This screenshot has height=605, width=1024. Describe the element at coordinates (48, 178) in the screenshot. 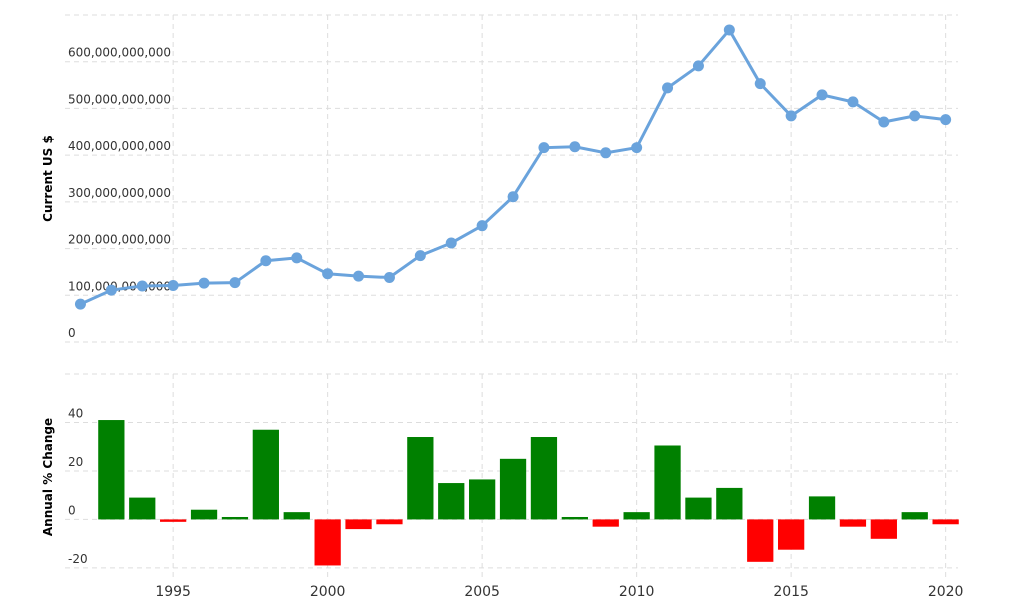

I see `y-axis-label: Current US $` at that location.